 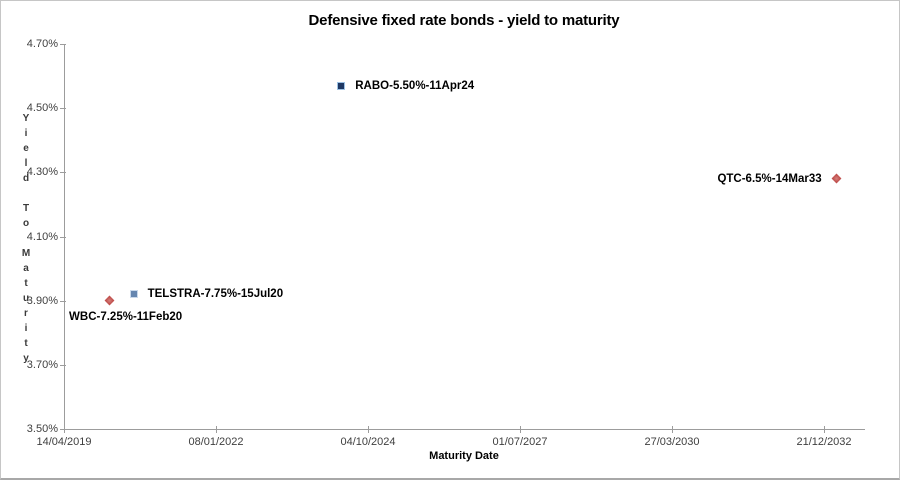 What do you see at coordinates (42, 364) in the screenshot?
I see `y-tick-label: 3.70%` at bounding box center [42, 364].